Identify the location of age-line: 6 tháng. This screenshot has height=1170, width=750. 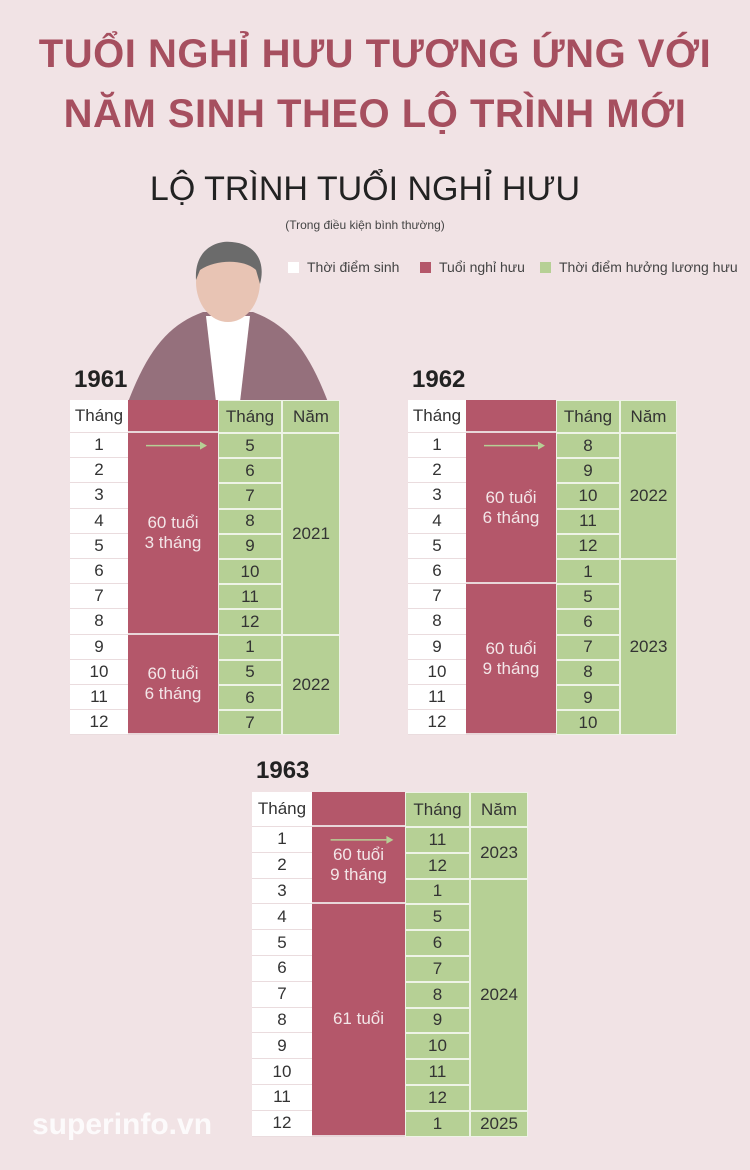
(173, 693).